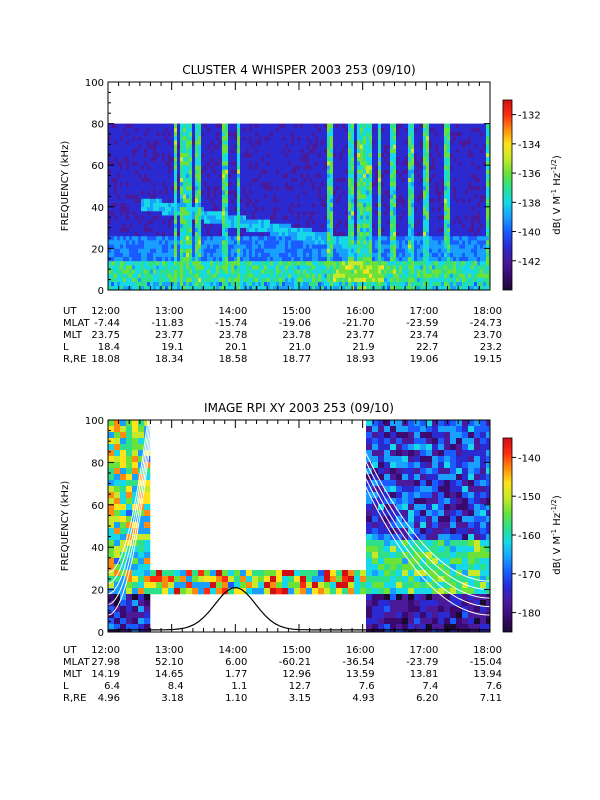 Image resolution: width=600 pixels, height=800 pixels. I want to click on ephemeris-value: 1.10, so click(236, 698).